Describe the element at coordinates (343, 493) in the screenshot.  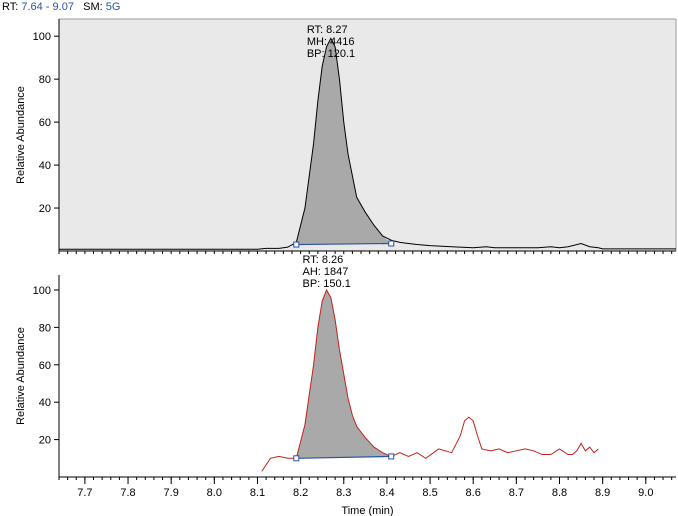
I see `bottom-x-tick-label: 8.3` at that location.